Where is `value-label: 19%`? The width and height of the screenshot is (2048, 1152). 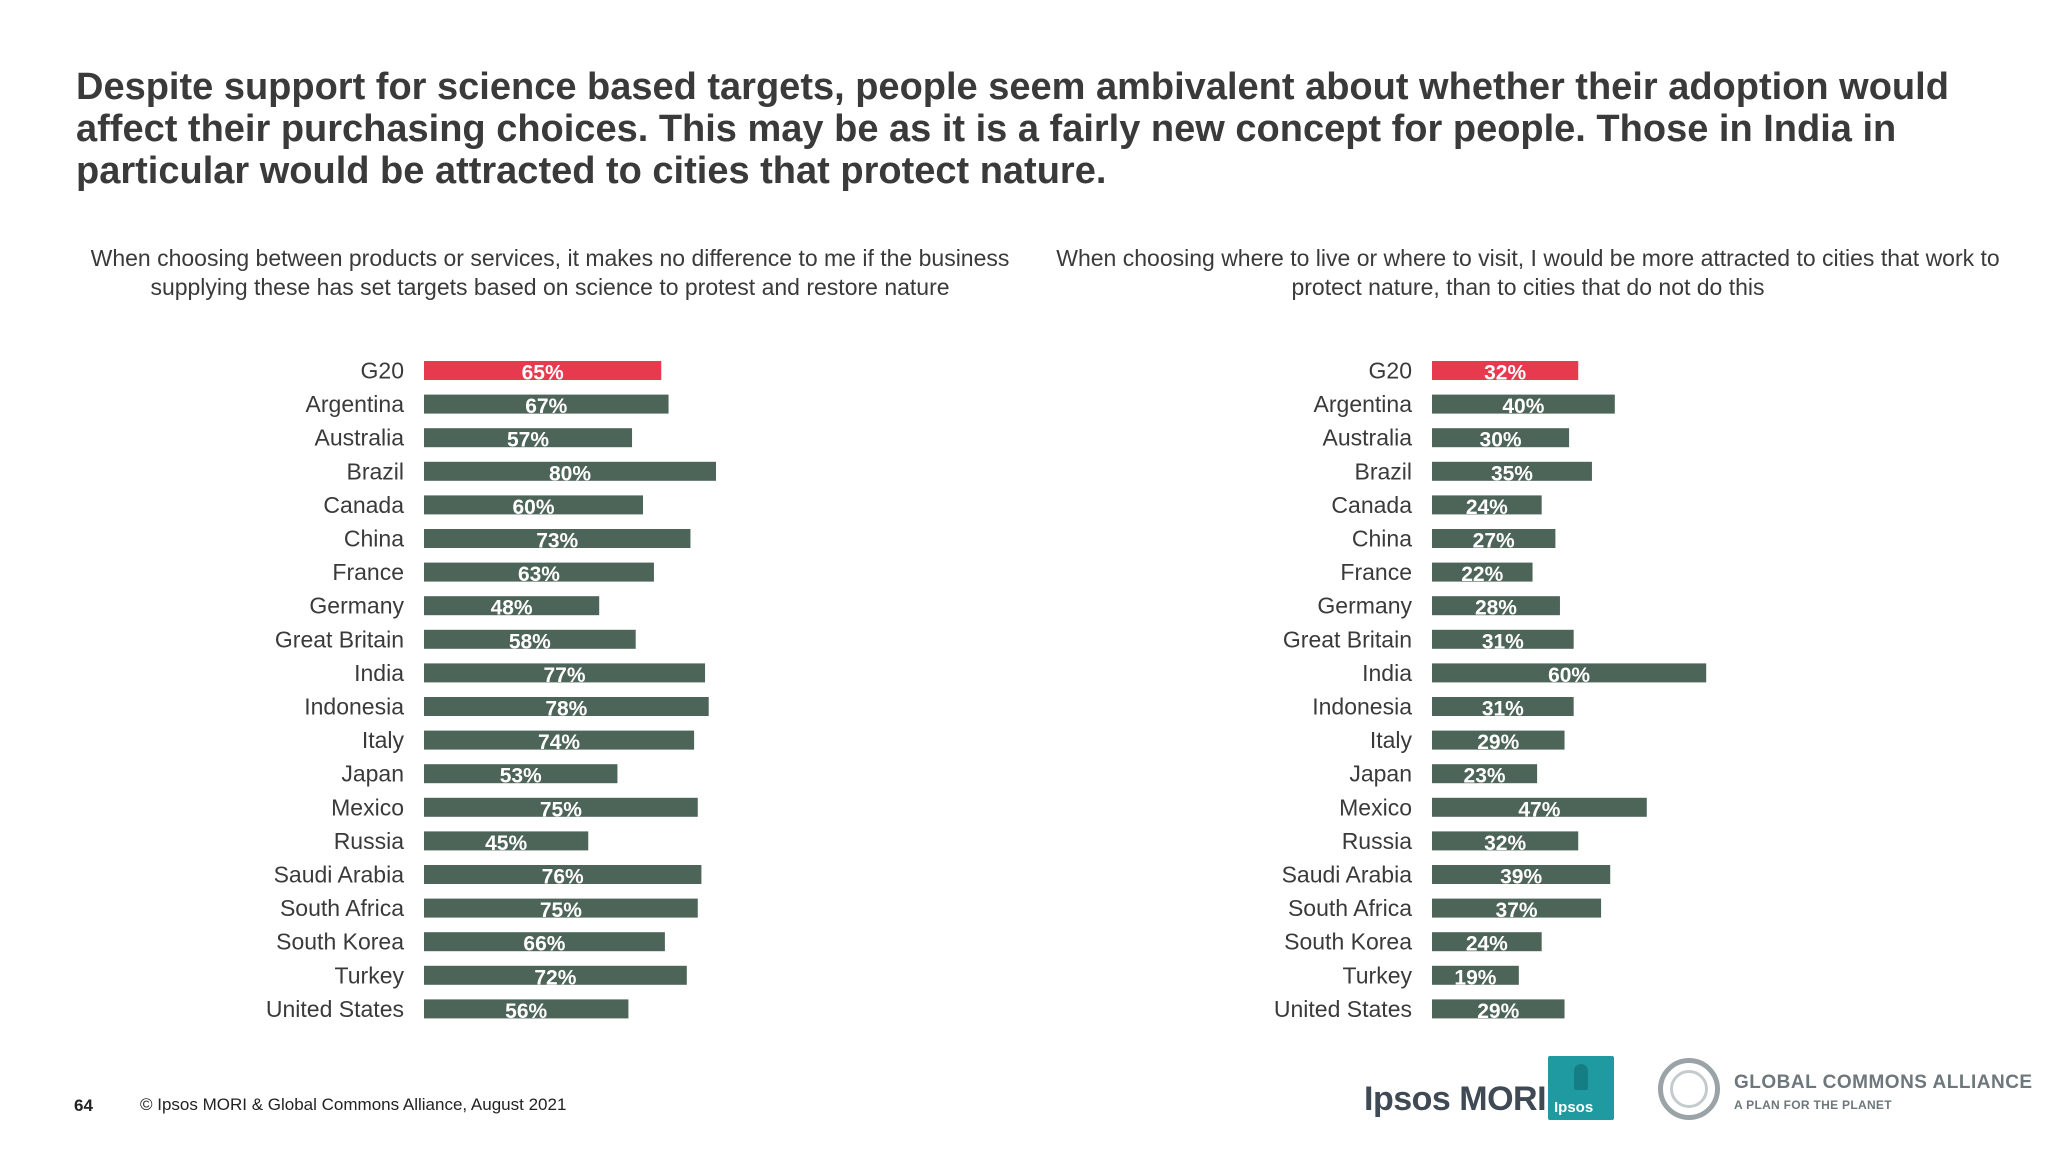 value-label: 19% is located at coordinates (1475, 977).